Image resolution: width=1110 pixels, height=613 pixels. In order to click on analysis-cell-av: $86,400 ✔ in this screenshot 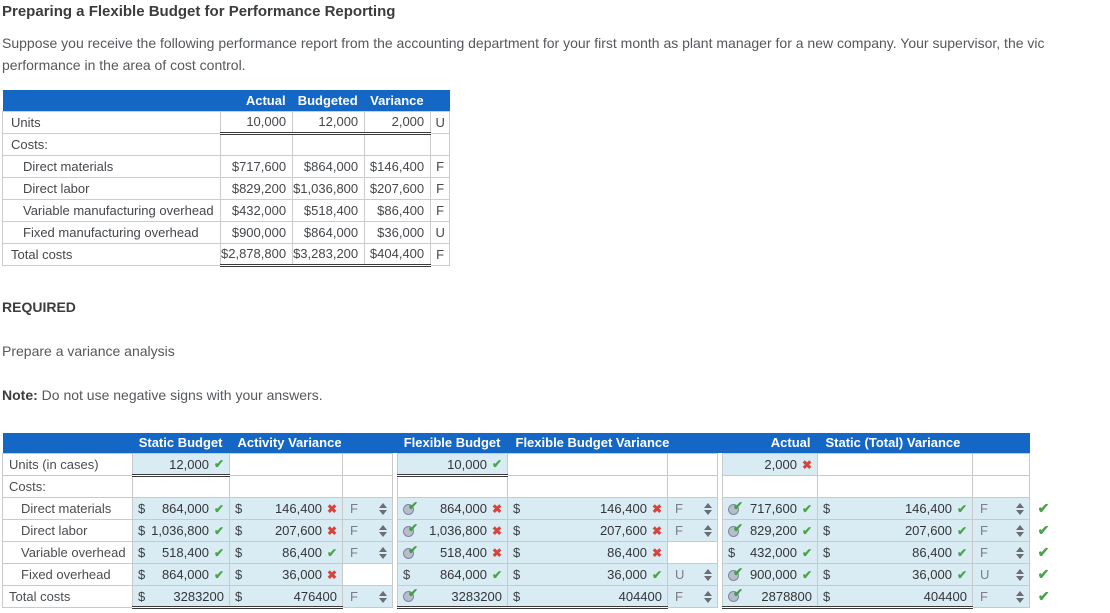, I will do `click(286, 552)`.